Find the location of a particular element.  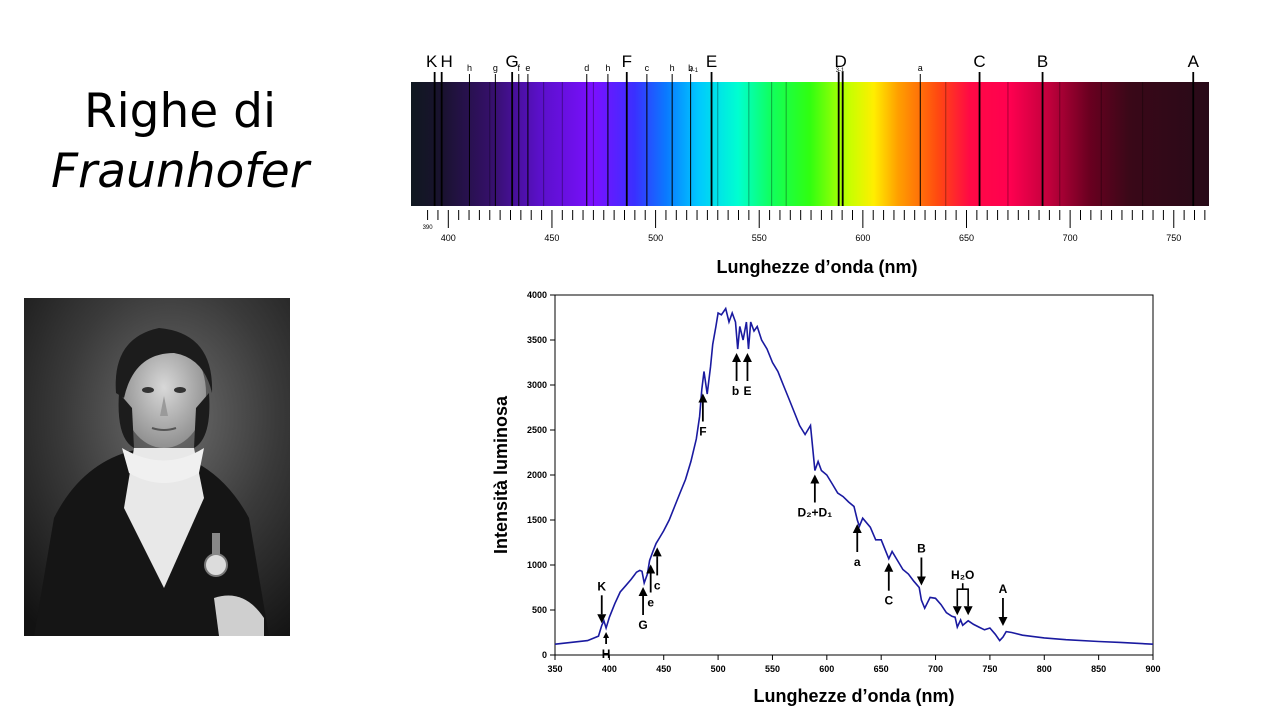

major-line-label-C: C is located at coordinates (979, 61).